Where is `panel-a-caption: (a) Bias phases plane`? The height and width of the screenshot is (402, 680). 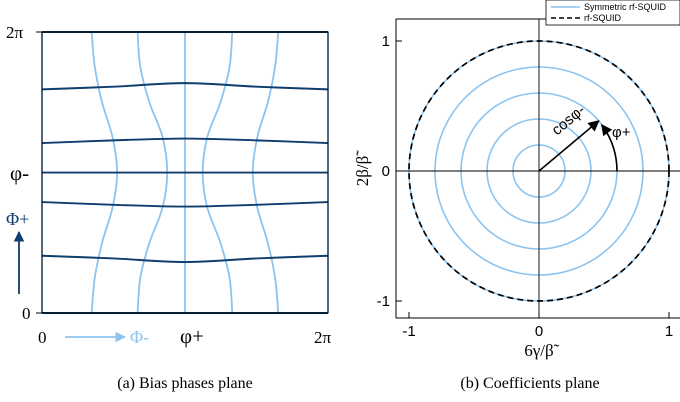
panel-a-caption: (a) Bias phases plane is located at coordinates (185, 383).